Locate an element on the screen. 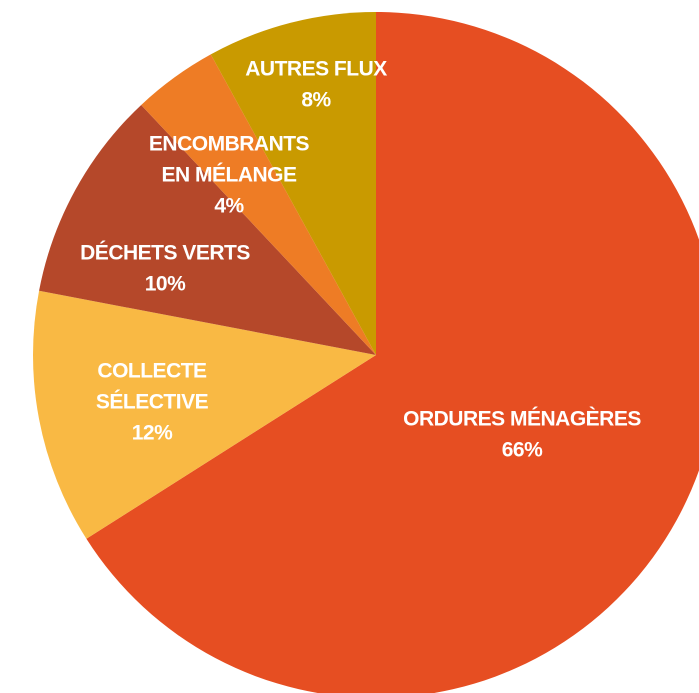  slice-label: EN MÉLANGE is located at coordinates (229, 175).